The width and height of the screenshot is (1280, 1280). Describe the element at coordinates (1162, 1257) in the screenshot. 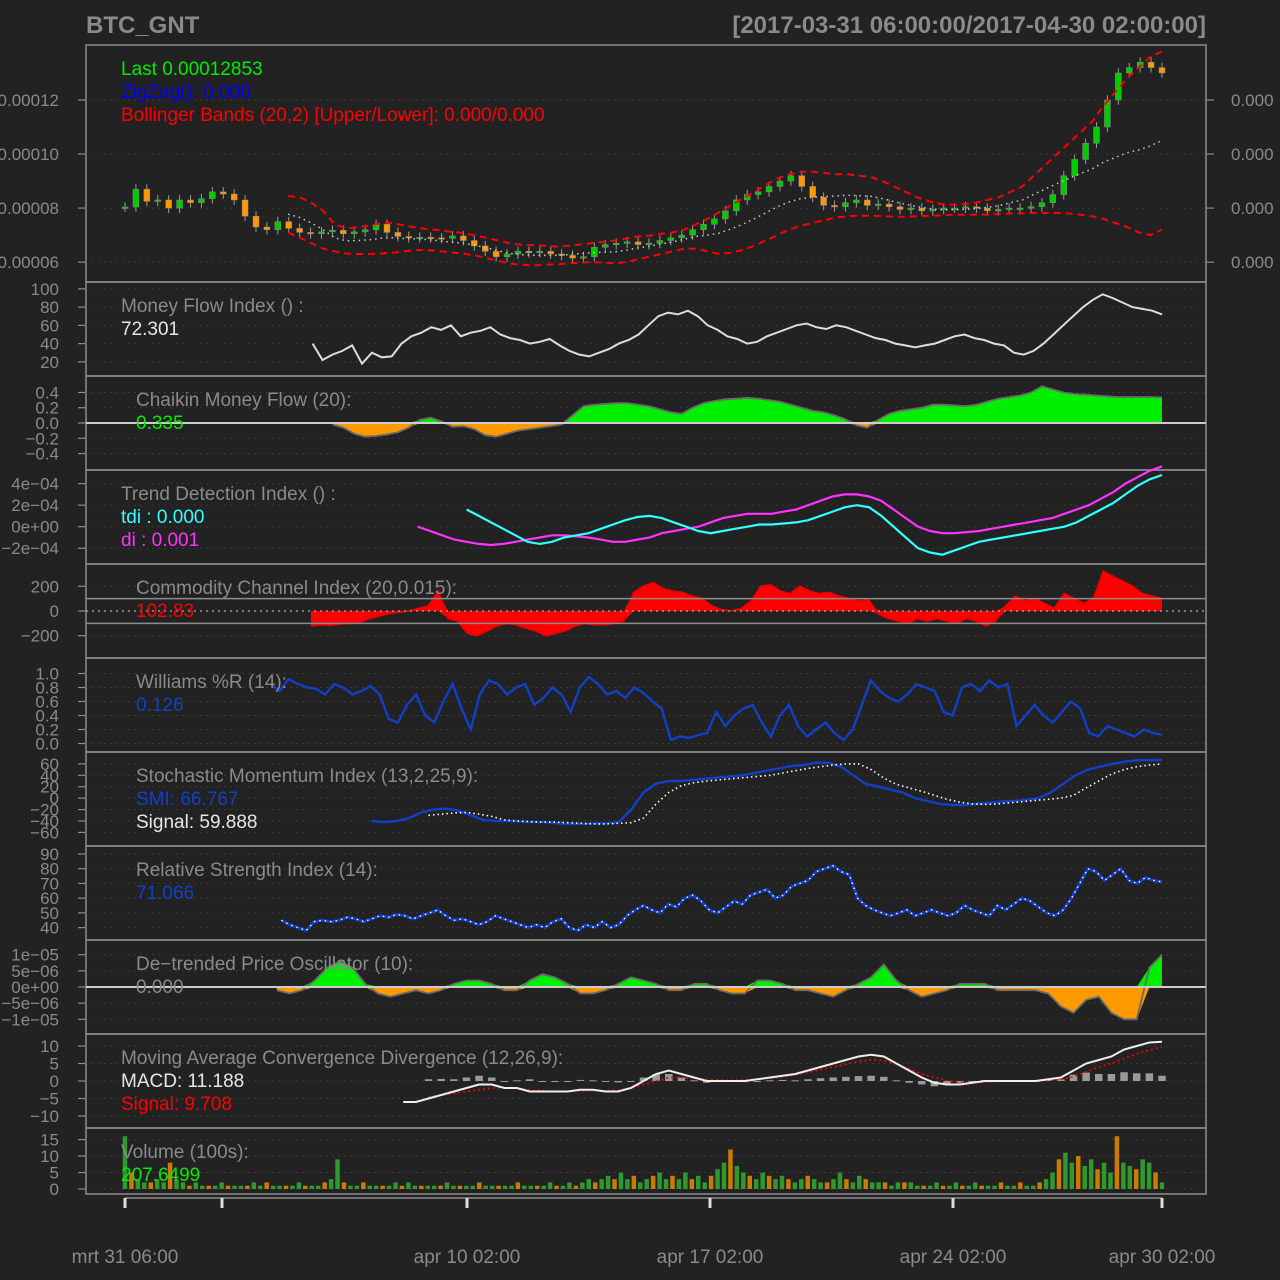

I see `x-axis-tick-label: apr 30 02:00` at that location.